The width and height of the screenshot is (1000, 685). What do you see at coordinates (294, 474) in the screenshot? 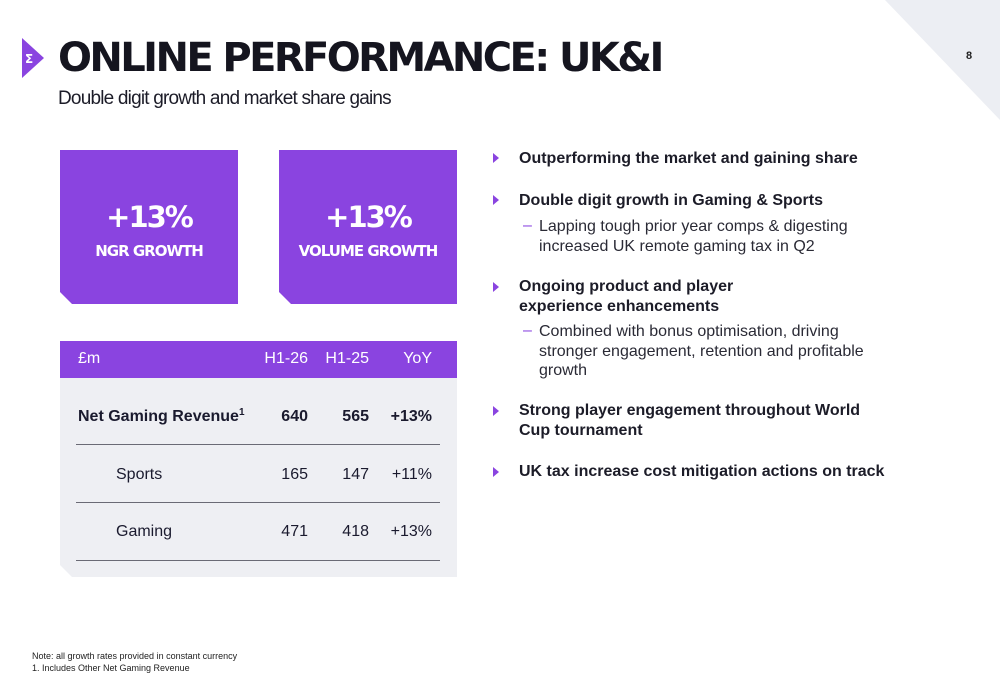
I see `cell-h1-26: 165` at bounding box center [294, 474].